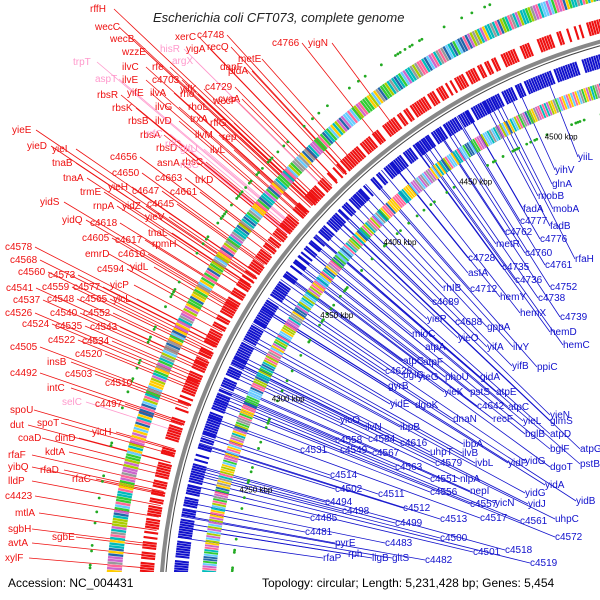  I want to click on gene-label: c4518, so click(519, 550).